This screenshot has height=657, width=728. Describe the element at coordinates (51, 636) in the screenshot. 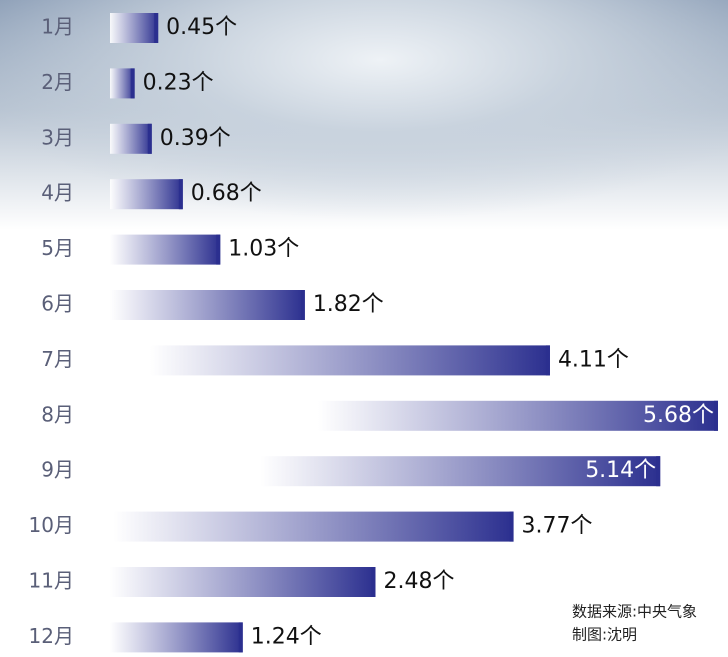

I see `category-label: 12月` at that location.